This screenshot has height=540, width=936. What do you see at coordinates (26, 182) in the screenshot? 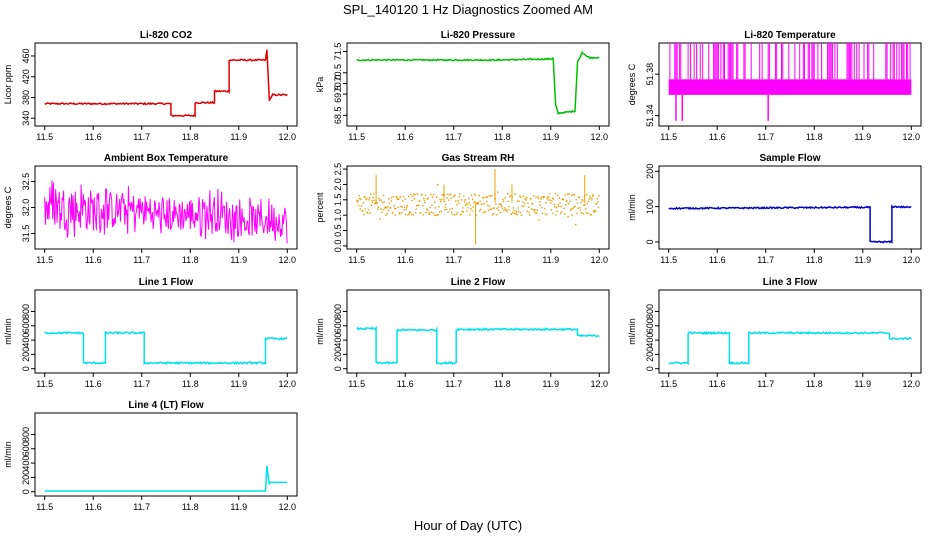
I see `y-tick-label: 32.5` at bounding box center [26, 182].